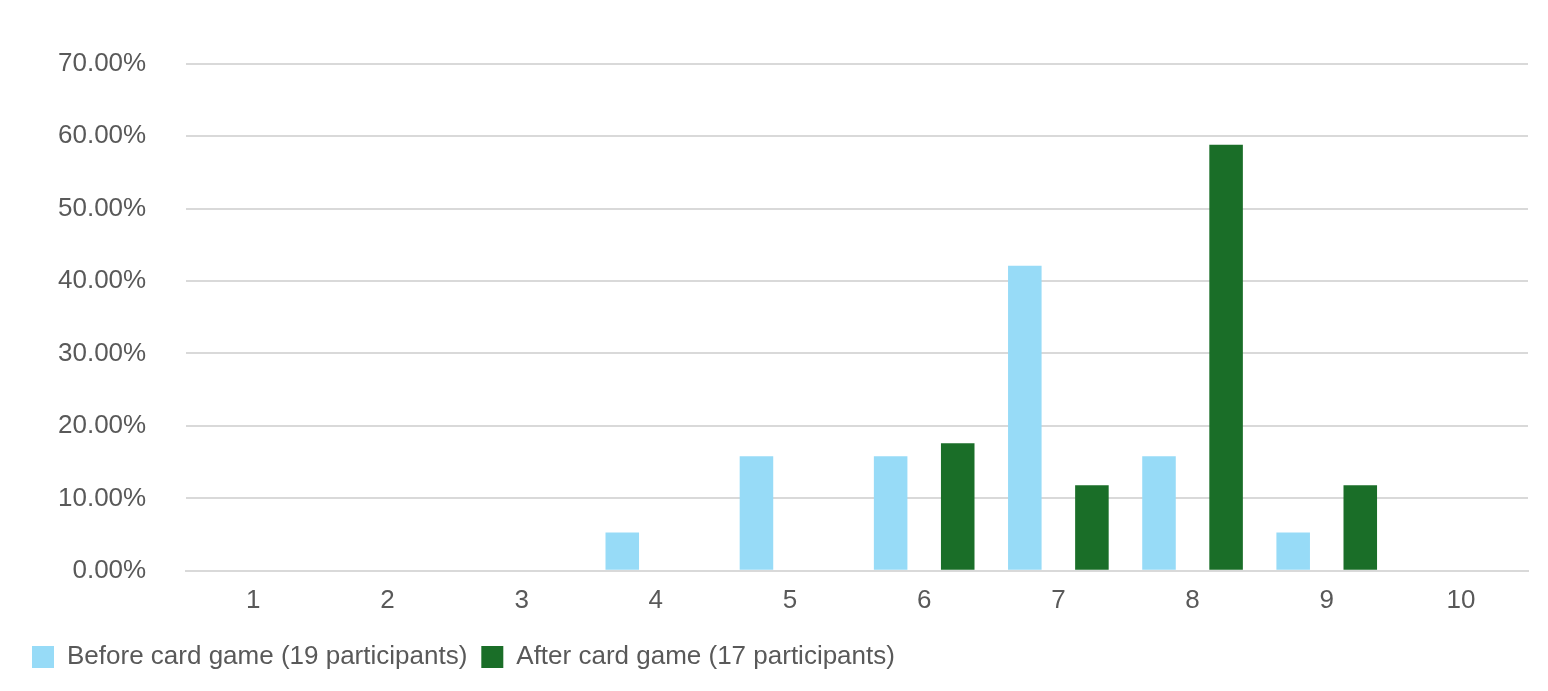  Describe the element at coordinates (102, 351) in the screenshot. I see `y-tick-label: 30.00%` at that location.